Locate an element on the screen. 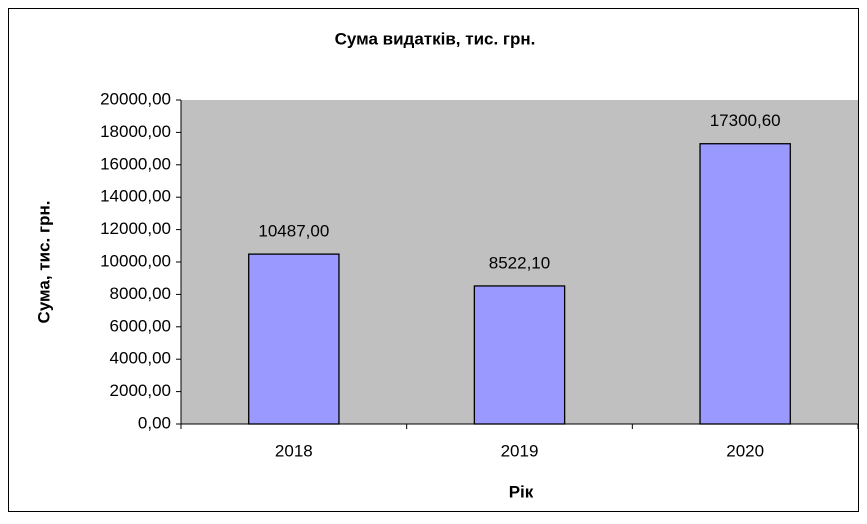 The height and width of the screenshot is (524, 867). y-tick-label: 16000,00 is located at coordinates (135, 163).